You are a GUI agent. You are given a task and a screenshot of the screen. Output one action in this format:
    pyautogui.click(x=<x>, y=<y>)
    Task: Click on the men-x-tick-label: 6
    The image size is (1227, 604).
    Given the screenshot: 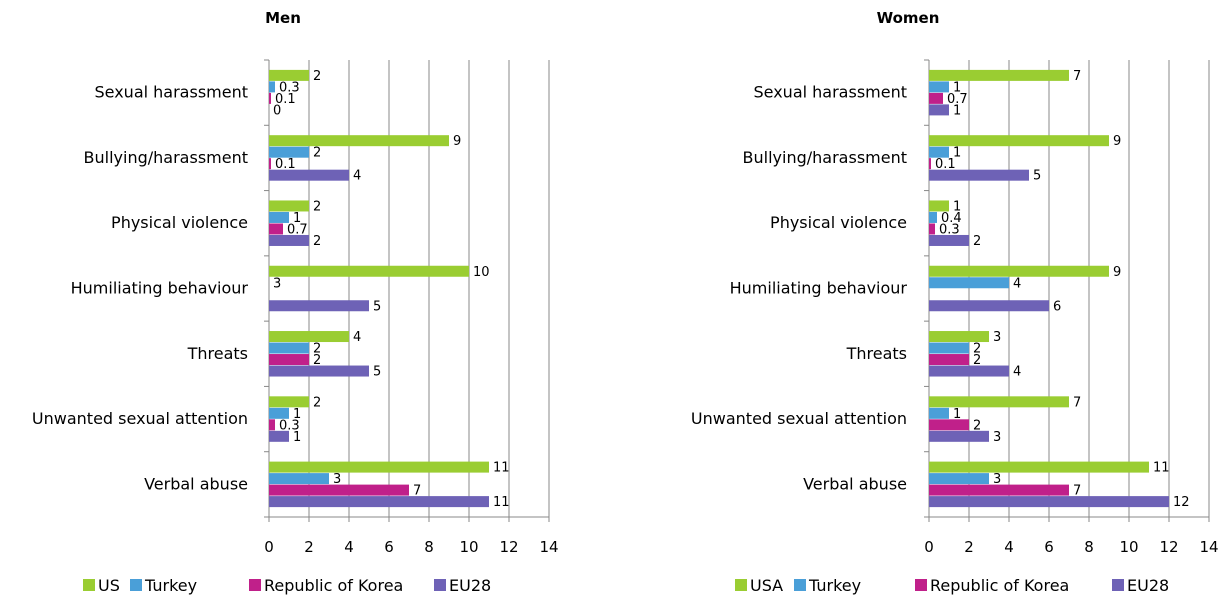 What is the action you would take?
    pyautogui.click(x=389, y=547)
    